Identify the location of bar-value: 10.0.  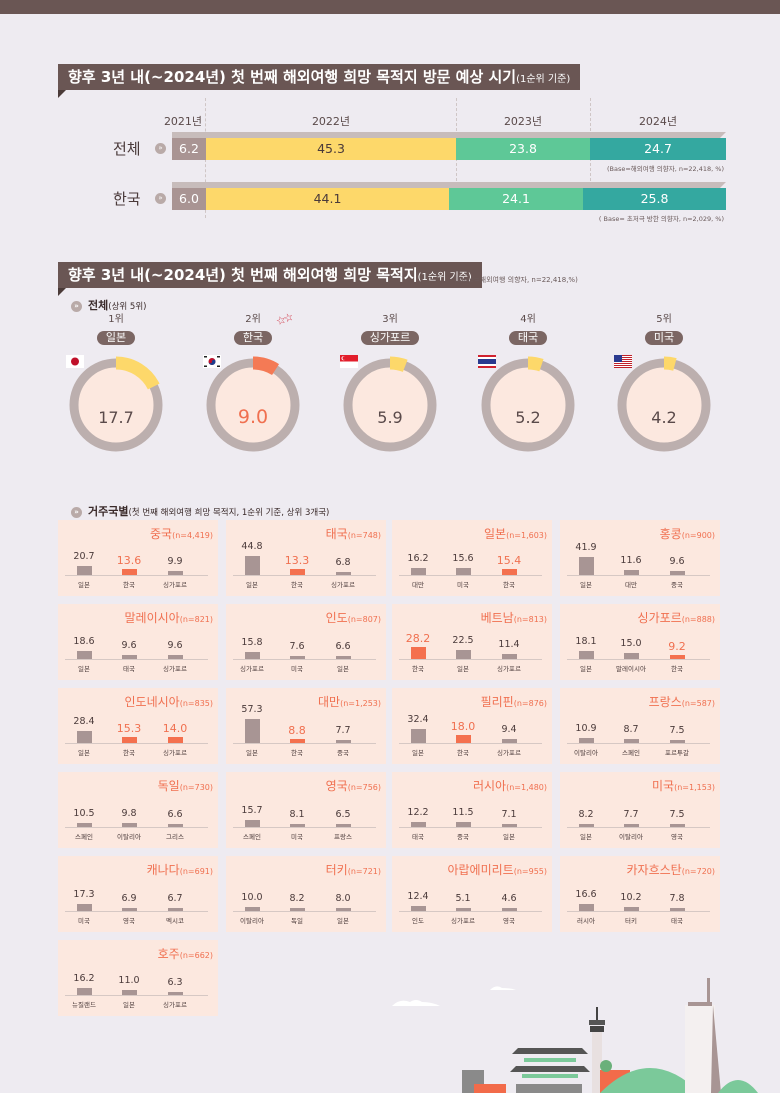
(252, 897).